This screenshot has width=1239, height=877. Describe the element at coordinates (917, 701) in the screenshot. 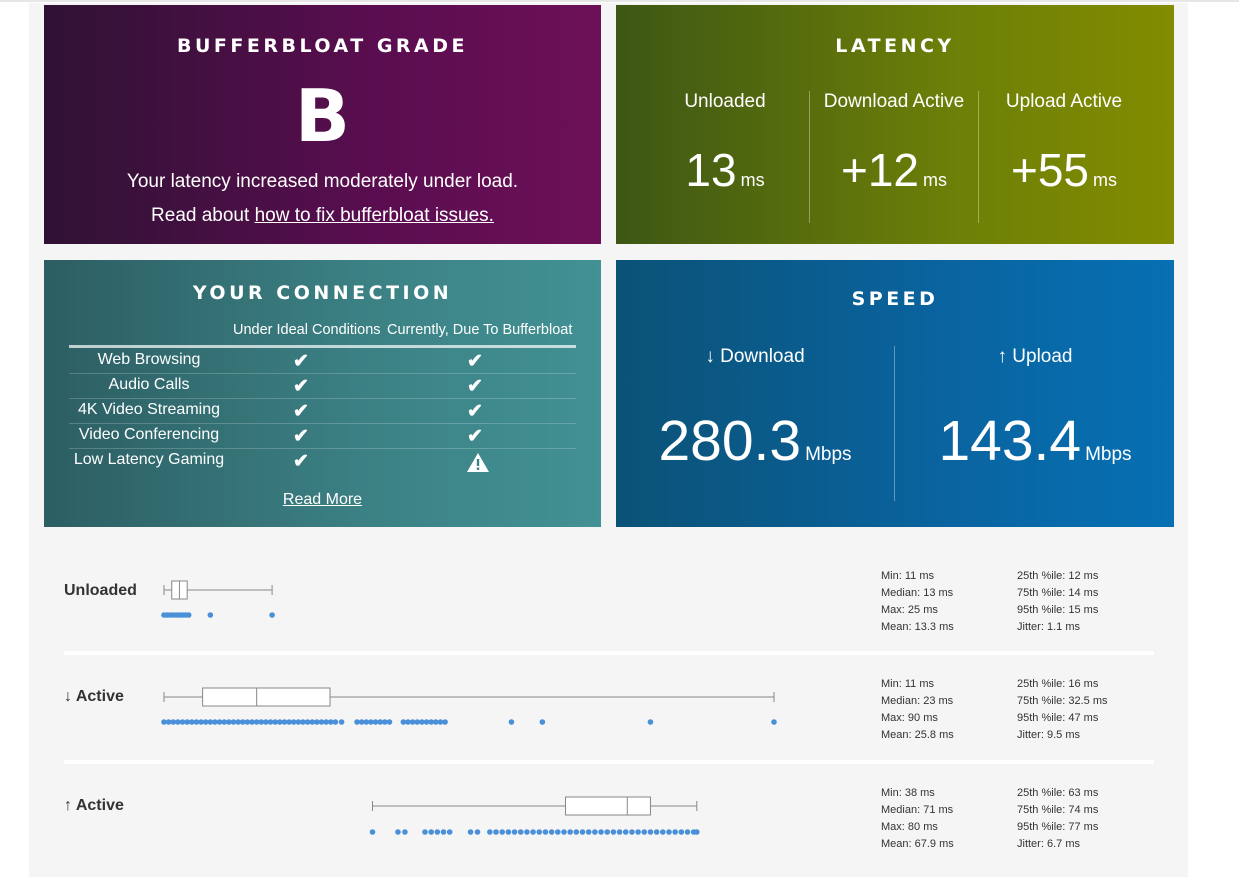

I see `stat-median: Median: 23 ms` at that location.